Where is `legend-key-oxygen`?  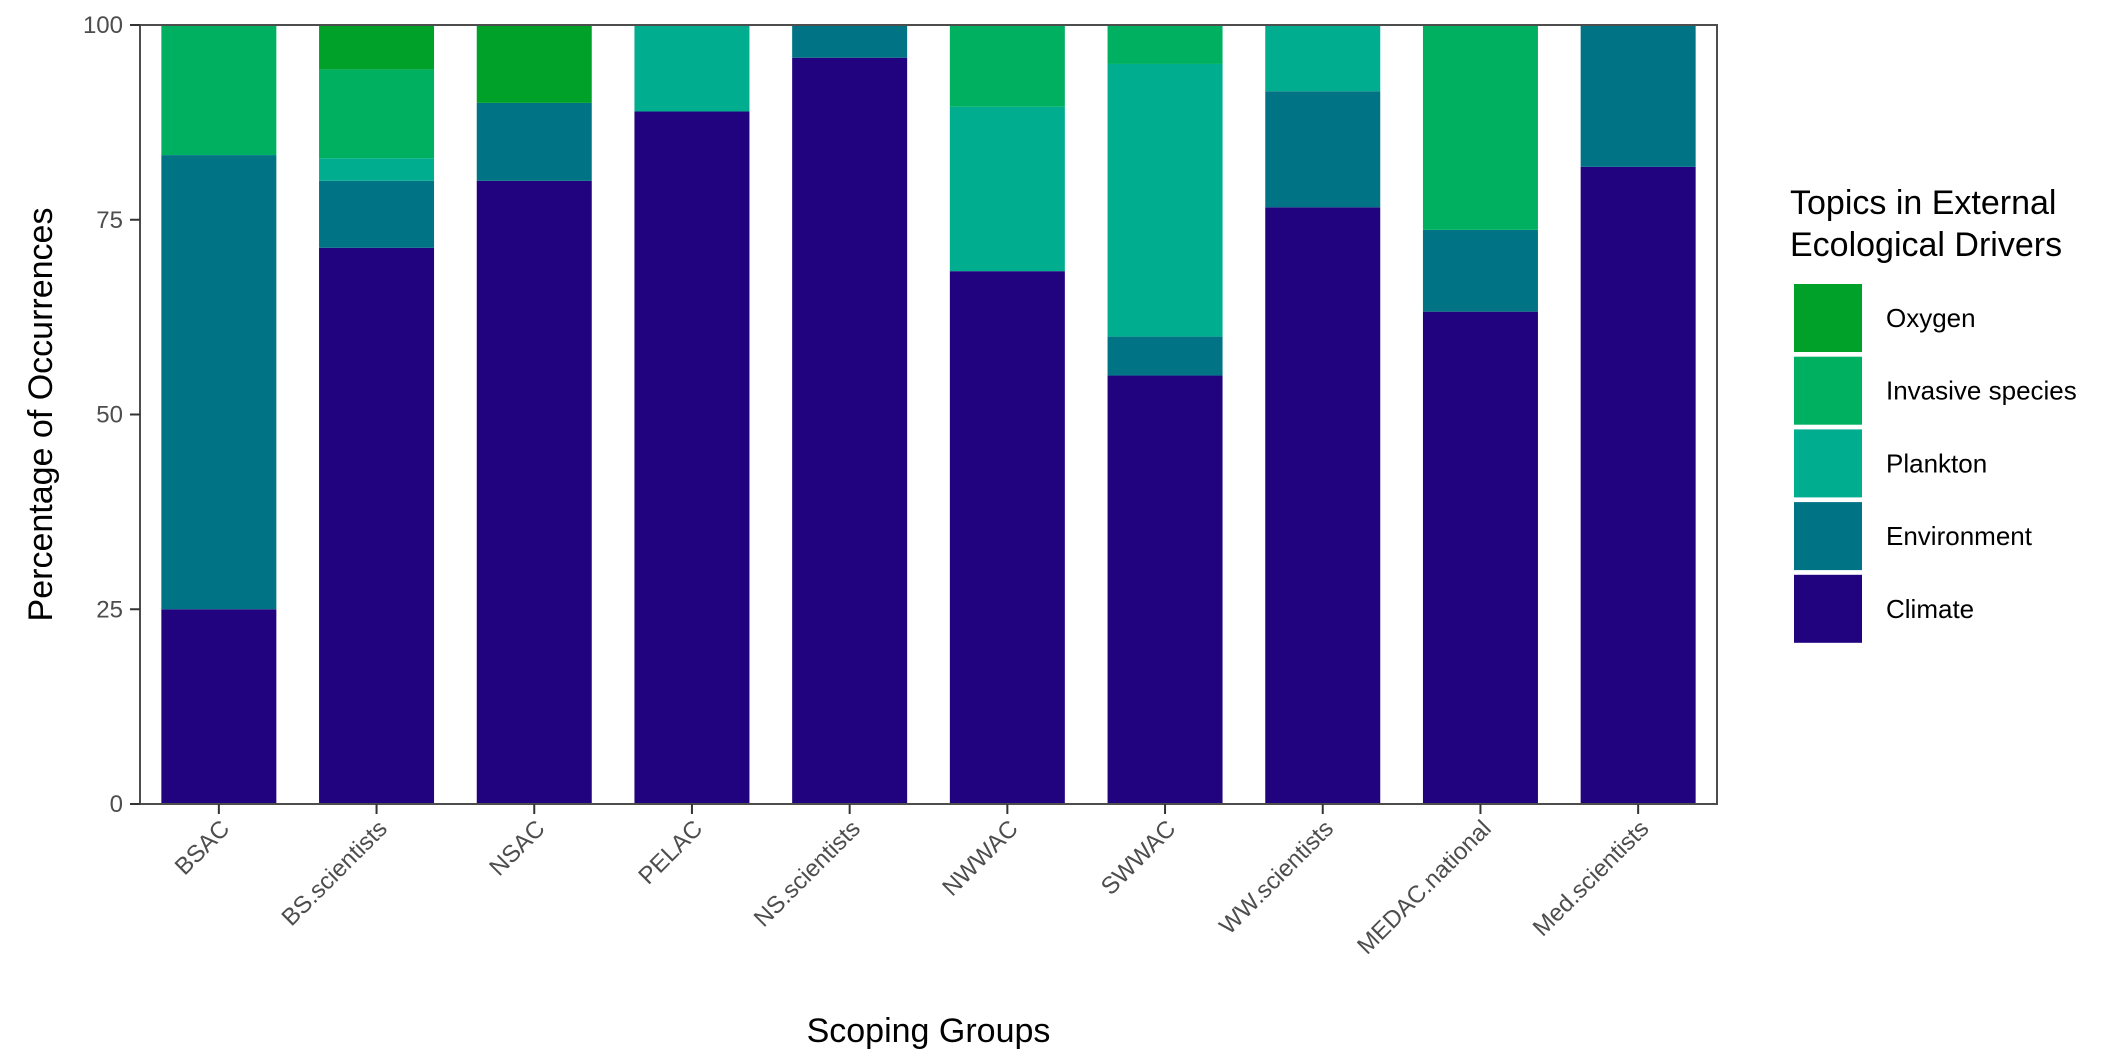 legend-key-oxygen is located at coordinates (1828, 318).